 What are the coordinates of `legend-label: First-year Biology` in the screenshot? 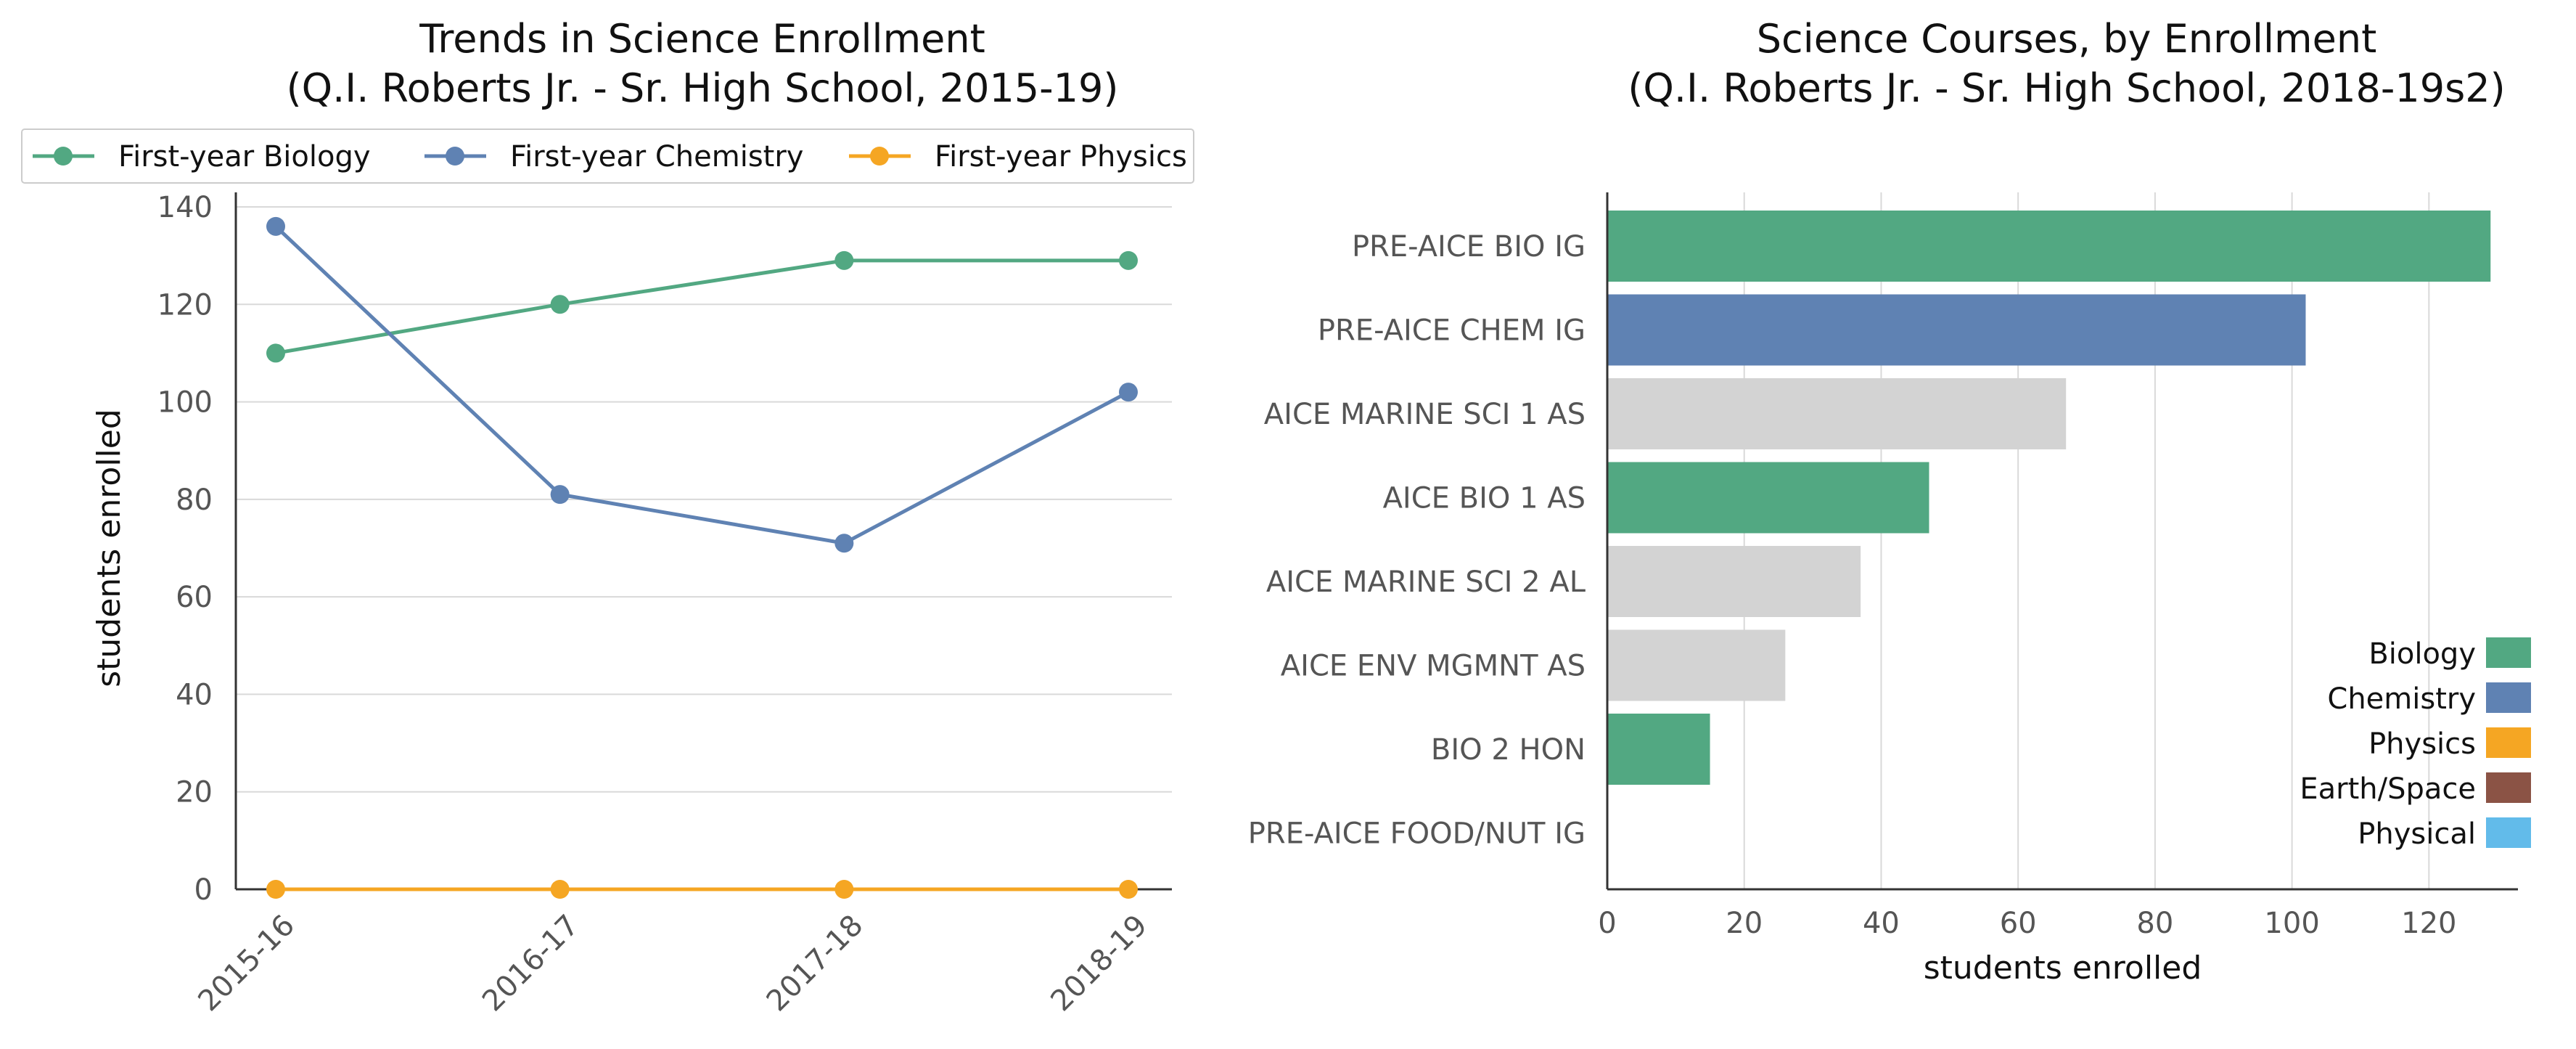 It's located at (244, 157).